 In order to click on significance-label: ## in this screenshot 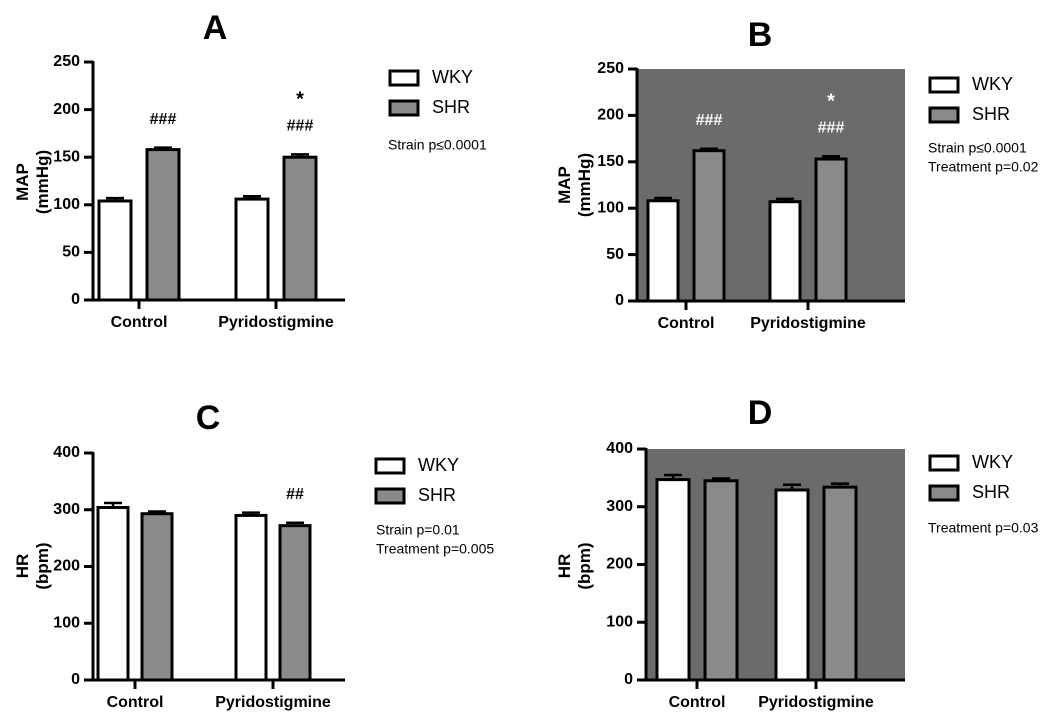, I will do `click(295, 494)`.